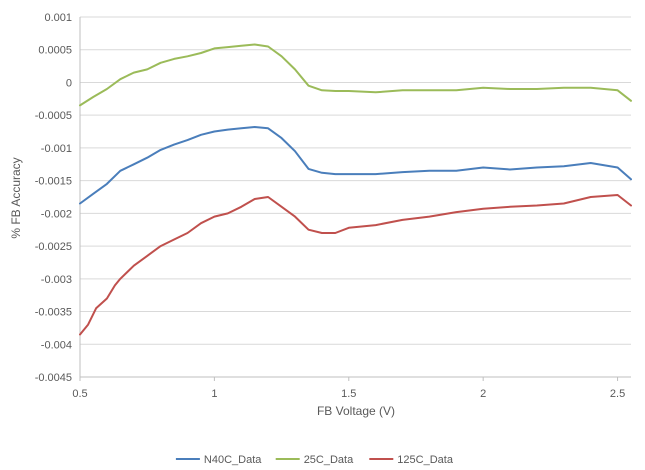 The image size is (645, 470). I want to click on y-tick-label: -0.002, so click(56, 214).